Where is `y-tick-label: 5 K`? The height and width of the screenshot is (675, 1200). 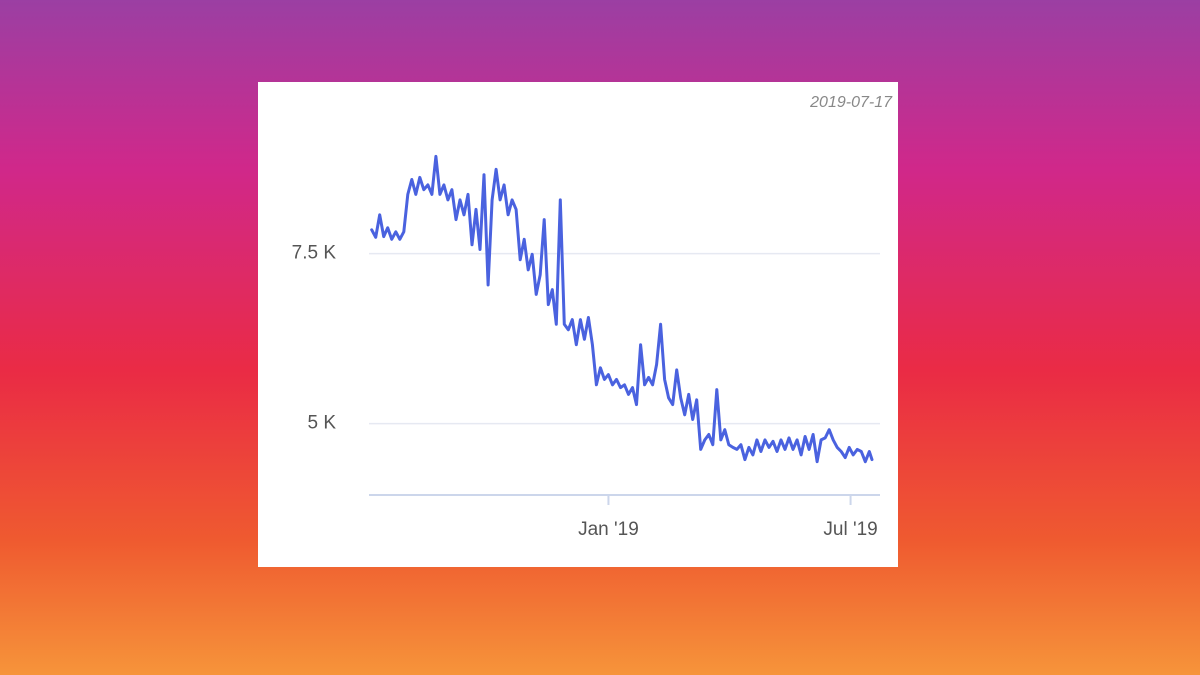
y-tick-label: 5 K is located at coordinates (321, 423).